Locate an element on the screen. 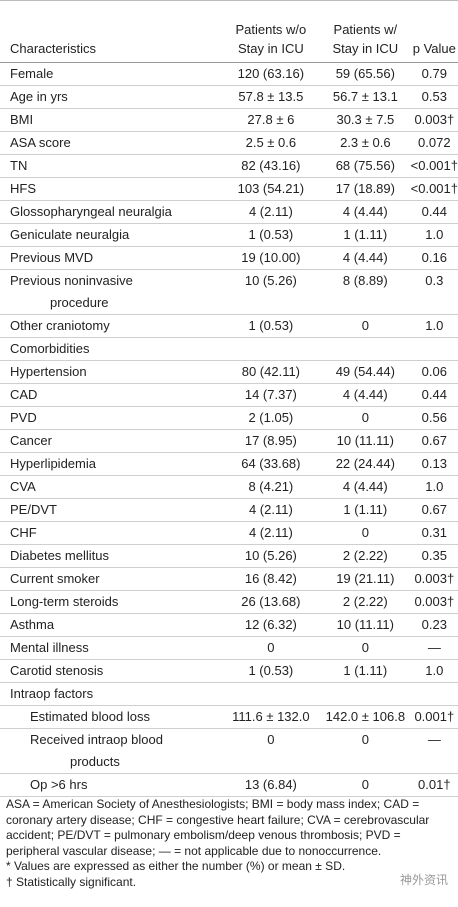 Image resolution: width=458 pixels, height=907 pixels. table-cell: 0.35 is located at coordinates (434, 556).